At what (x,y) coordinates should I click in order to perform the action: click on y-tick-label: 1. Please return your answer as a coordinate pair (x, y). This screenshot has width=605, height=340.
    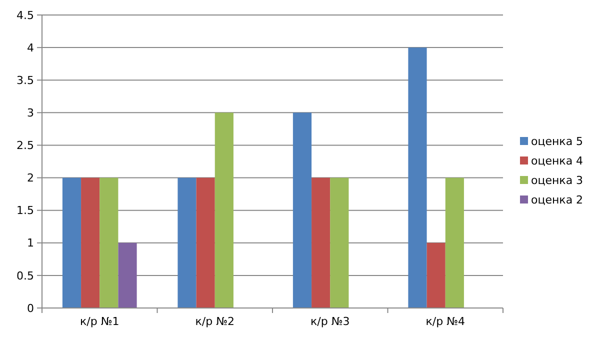
    Looking at the image, I should click on (30, 243).